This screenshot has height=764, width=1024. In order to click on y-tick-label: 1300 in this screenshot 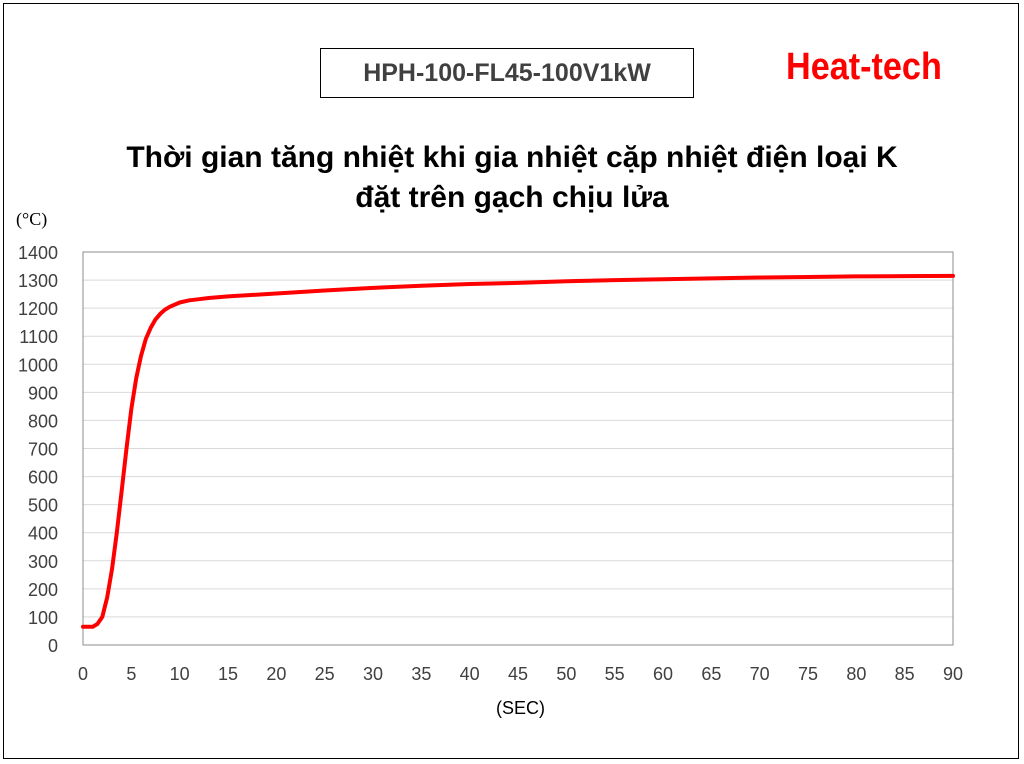, I will do `click(38, 281)`.